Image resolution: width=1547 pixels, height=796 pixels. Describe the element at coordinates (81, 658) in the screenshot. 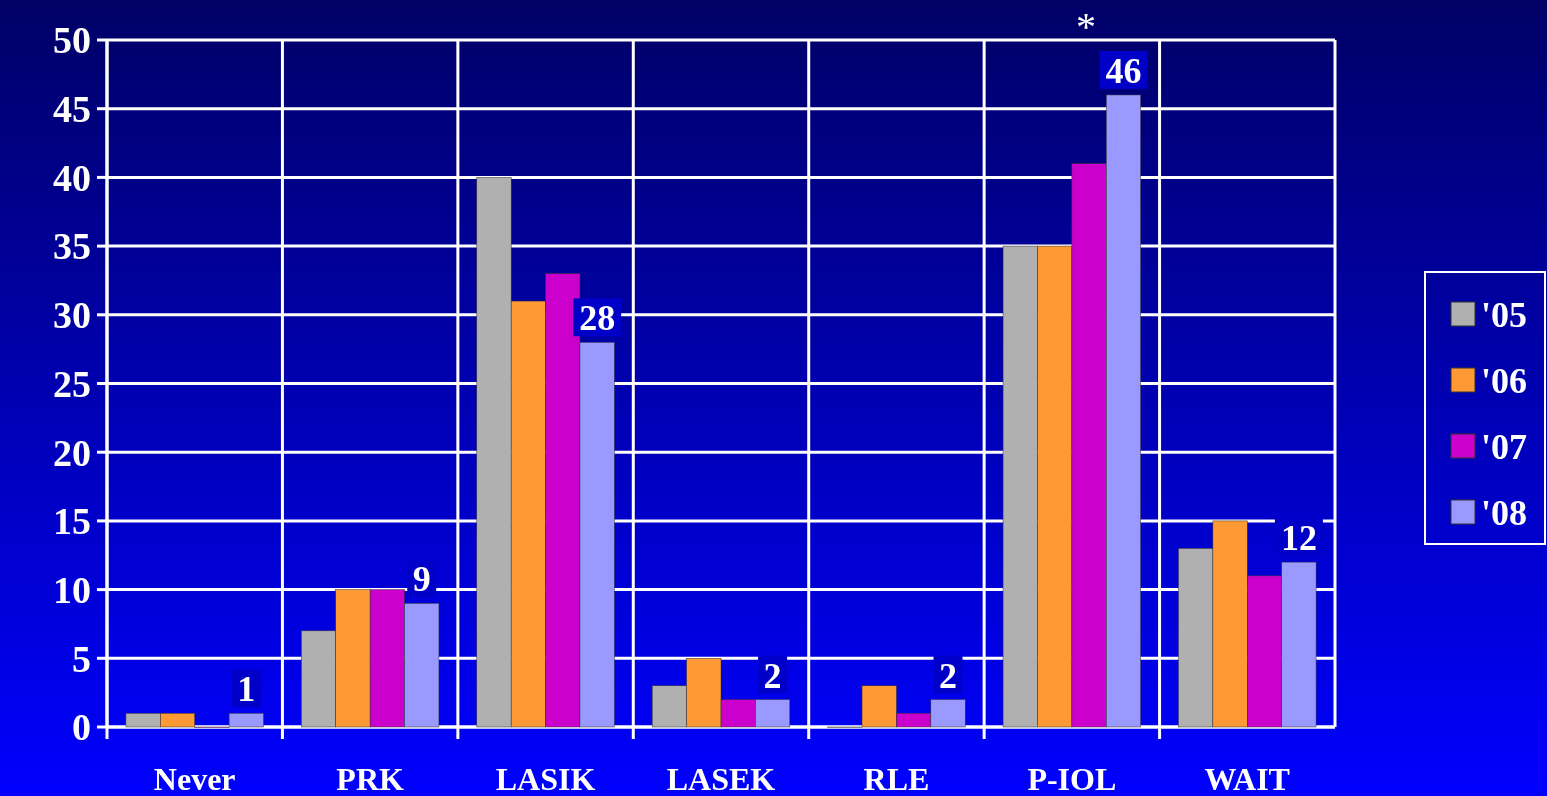

I see `y-tick-label: 5` at that location.